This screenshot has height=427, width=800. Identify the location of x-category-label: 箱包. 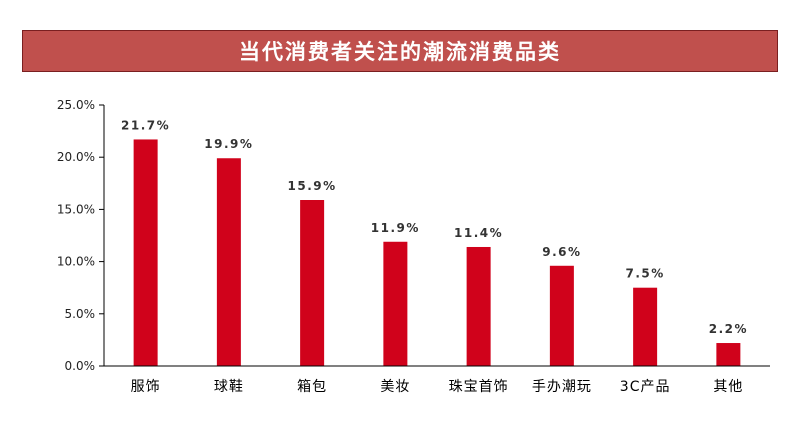
(312, 387).